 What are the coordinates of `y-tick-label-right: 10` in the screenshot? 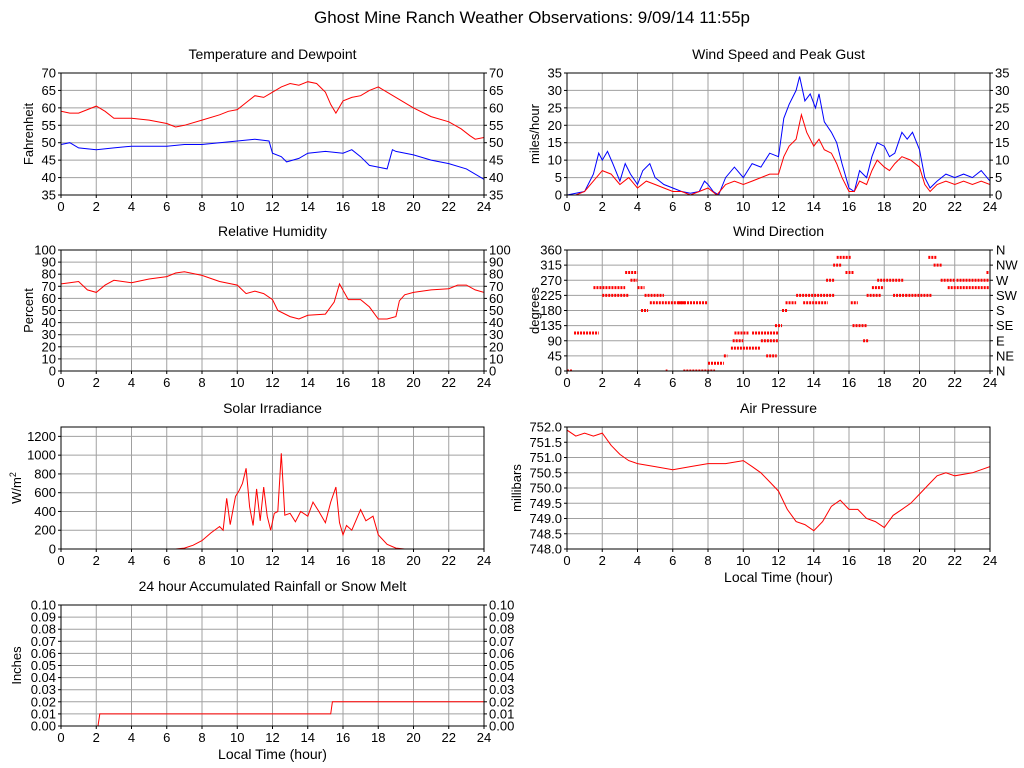 It's located at (1002, 160).